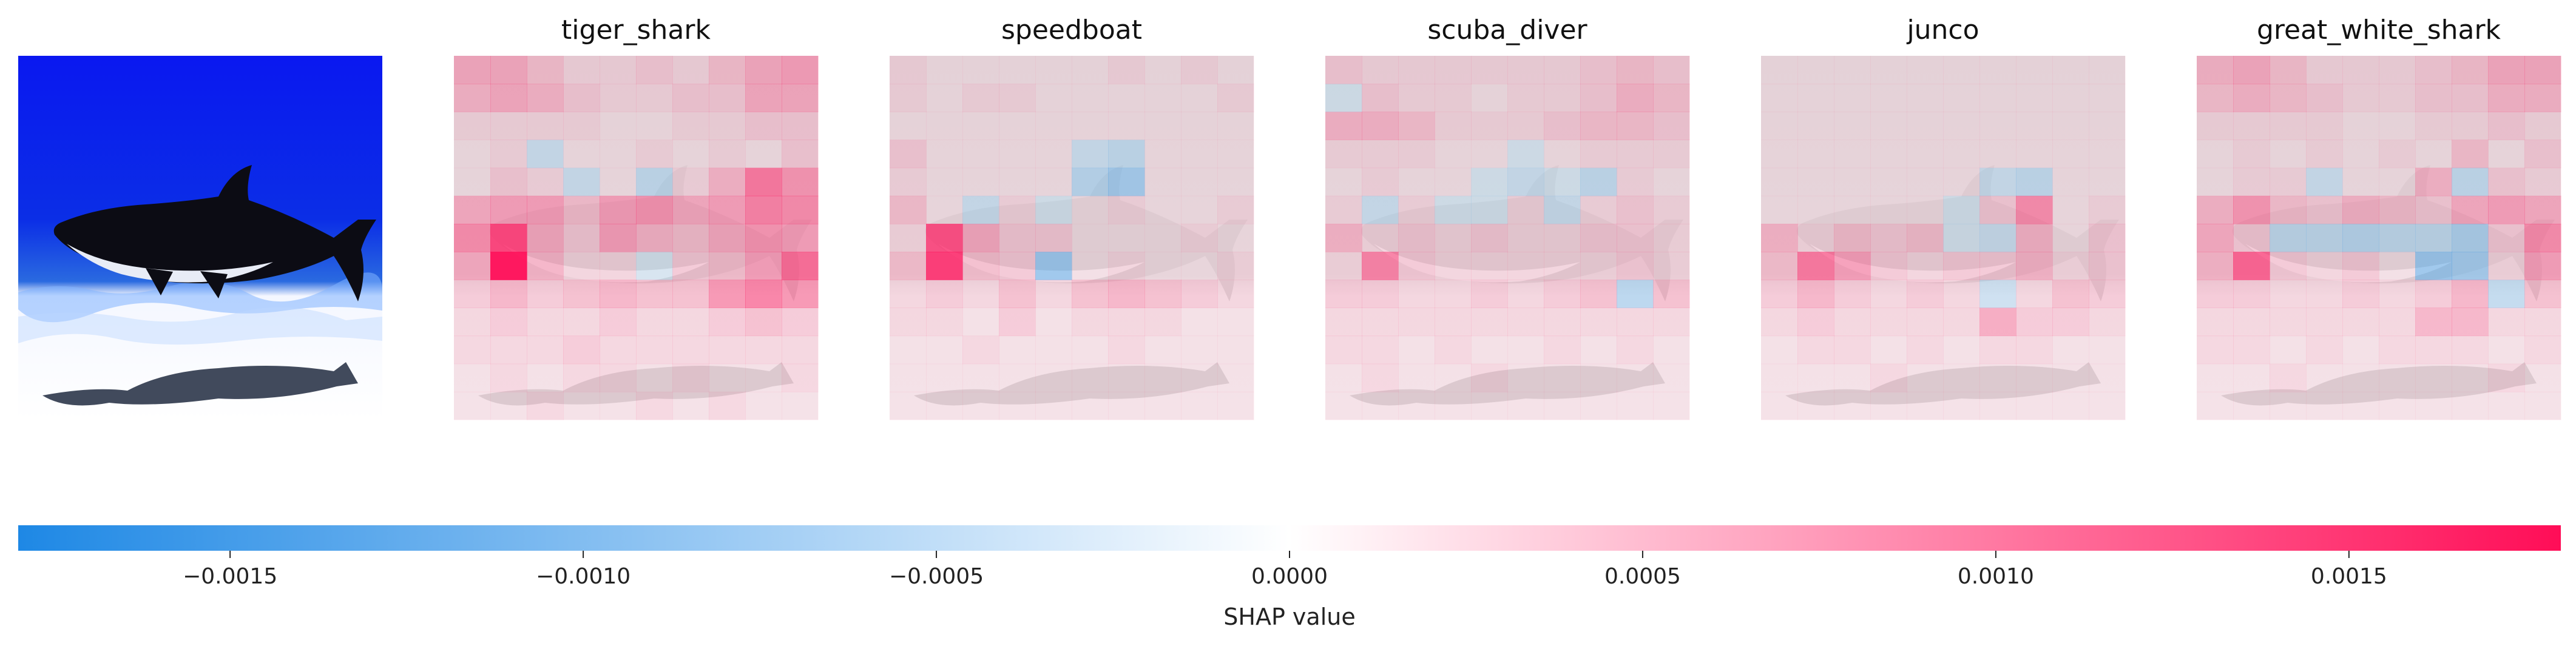 The image size is (2576, 649). Describe the element at coordinates (1072, 217) in the screenshot. I see `panel-speedboat: speedboat` at that location.